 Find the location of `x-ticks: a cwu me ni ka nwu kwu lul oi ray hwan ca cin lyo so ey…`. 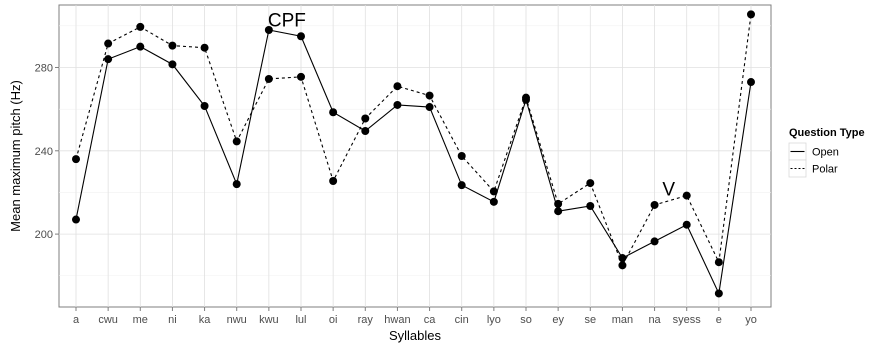

x-ticks: a cwu me ni ka nwu kwu lul oi ray hwan ca cin lyo so ey… is located at coordinates (415, 316).